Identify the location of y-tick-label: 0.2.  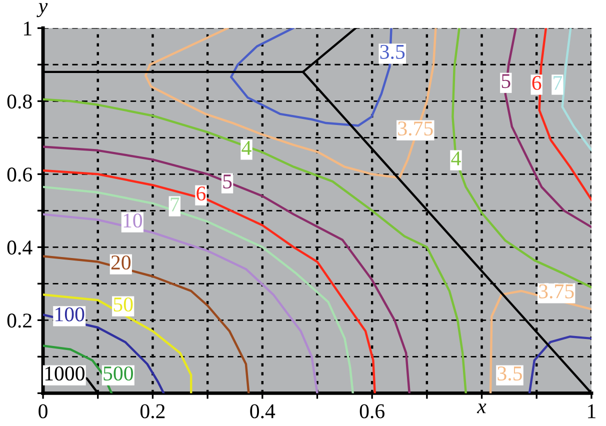
(19, 321).